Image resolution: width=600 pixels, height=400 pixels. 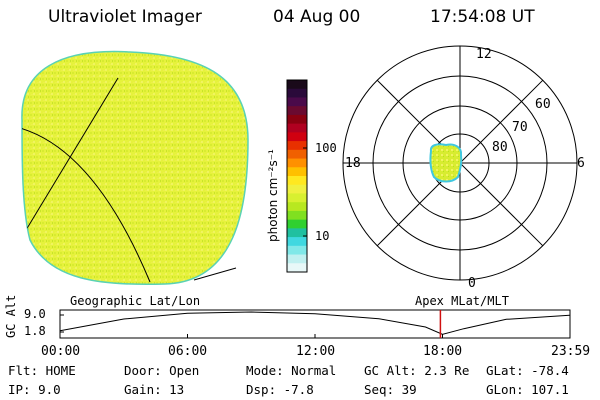 I want to click on altitude-curve, so click(x=314, y=323).